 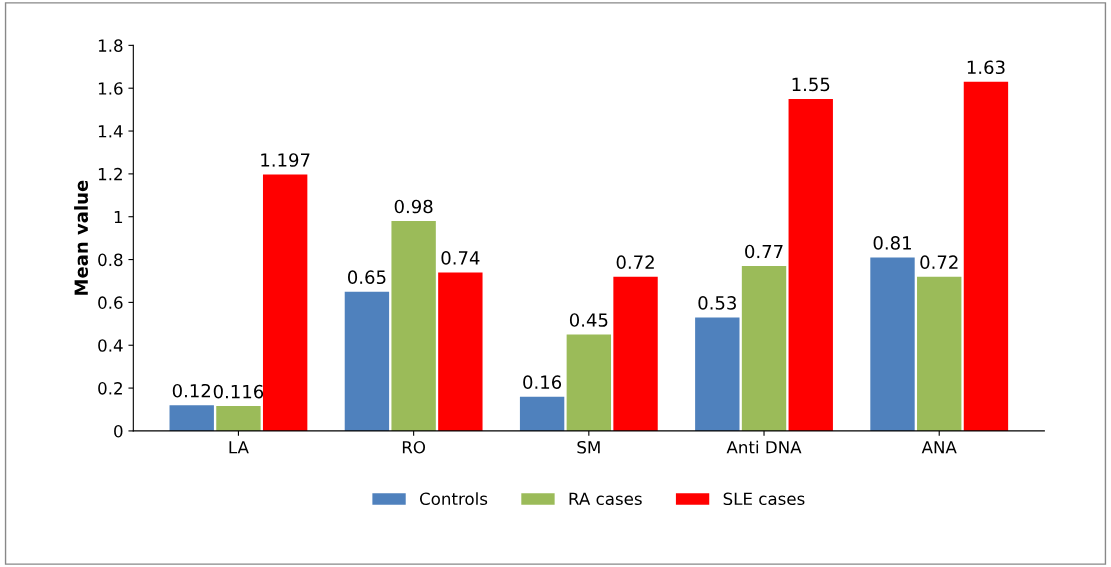 I want to click on data-label: 0.45, so click(x=588, y=320).